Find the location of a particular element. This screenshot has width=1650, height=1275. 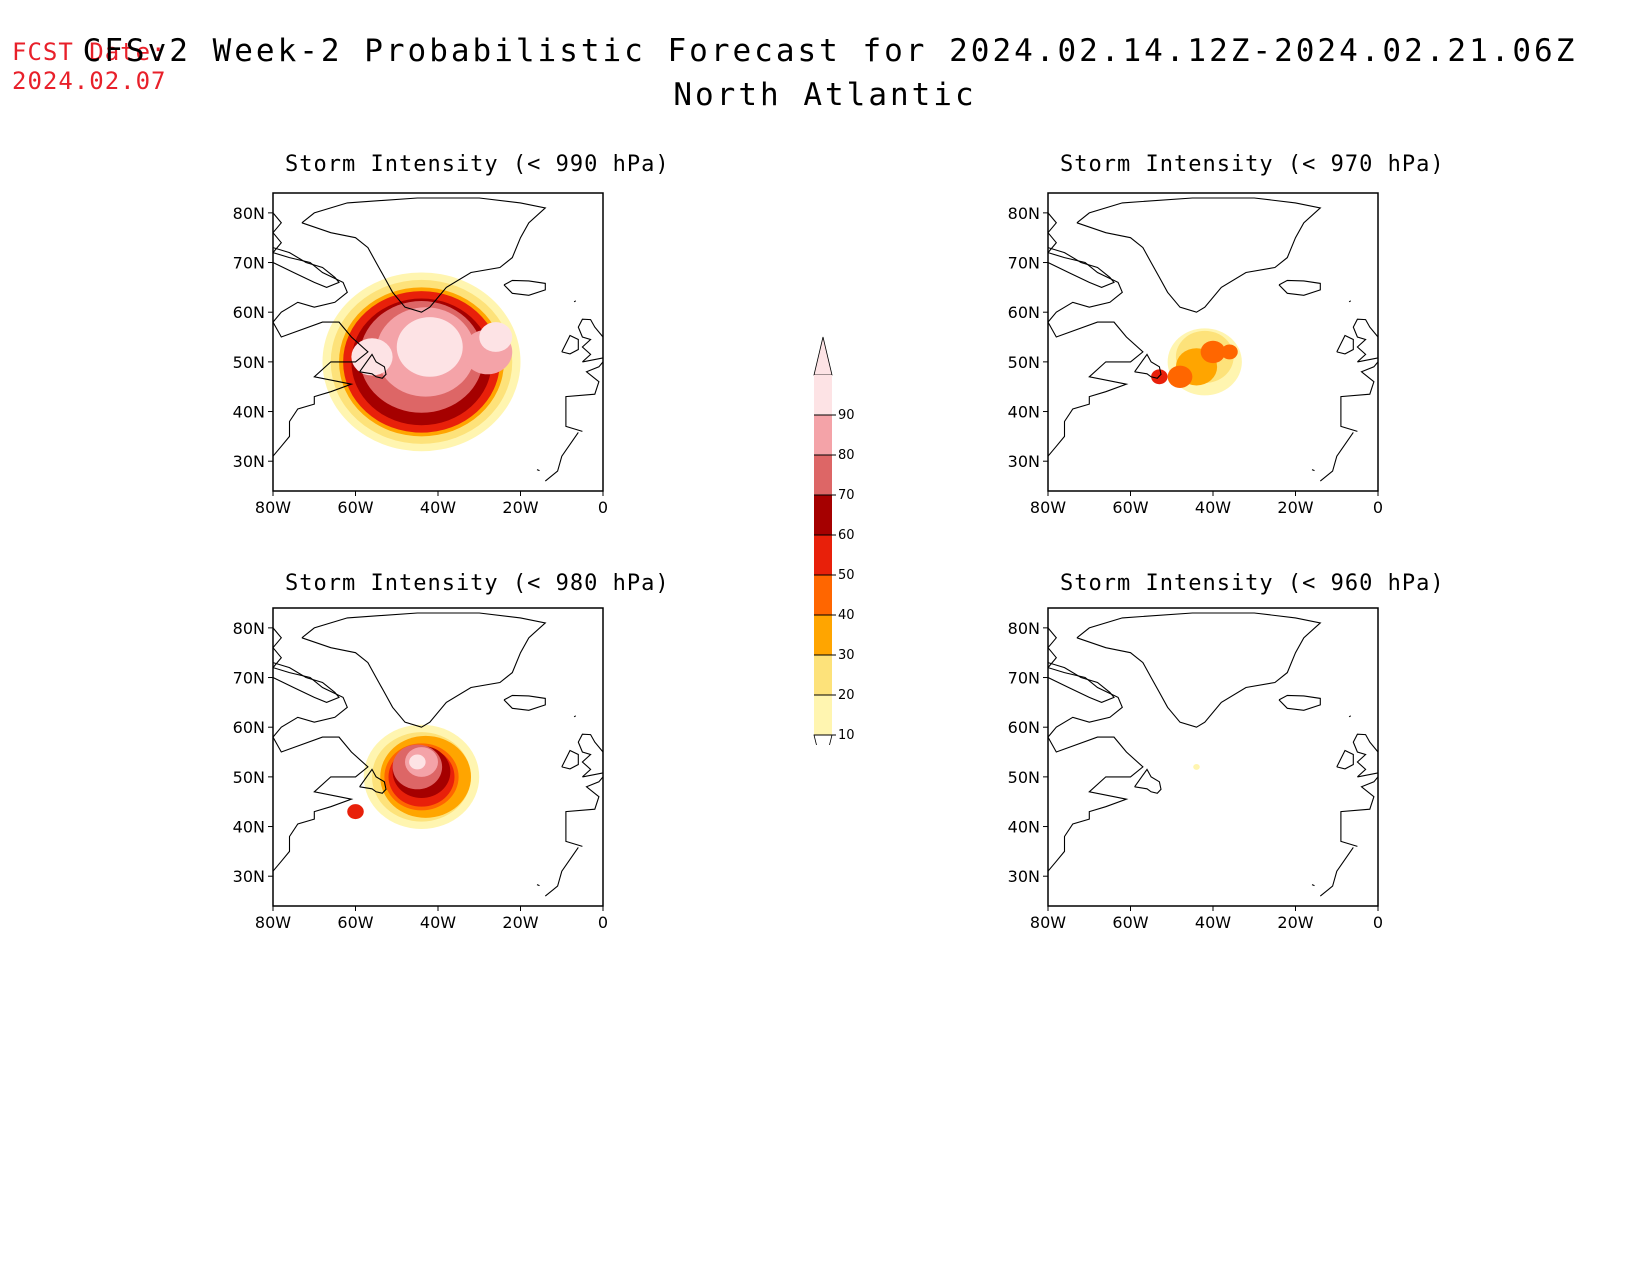

colorbar-label: 40 is located at coordinates (846, 615).